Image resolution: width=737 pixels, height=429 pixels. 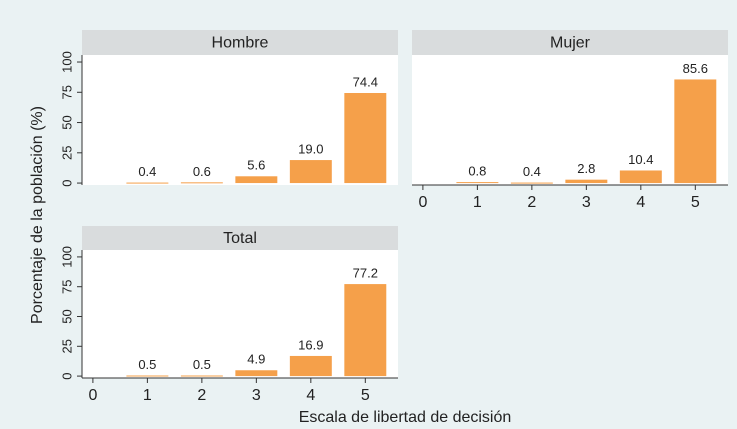 What do you see at coordinates (310, 149) in the screenshot?
I see `value-label: 19.0` at bounding box center [310, 149].